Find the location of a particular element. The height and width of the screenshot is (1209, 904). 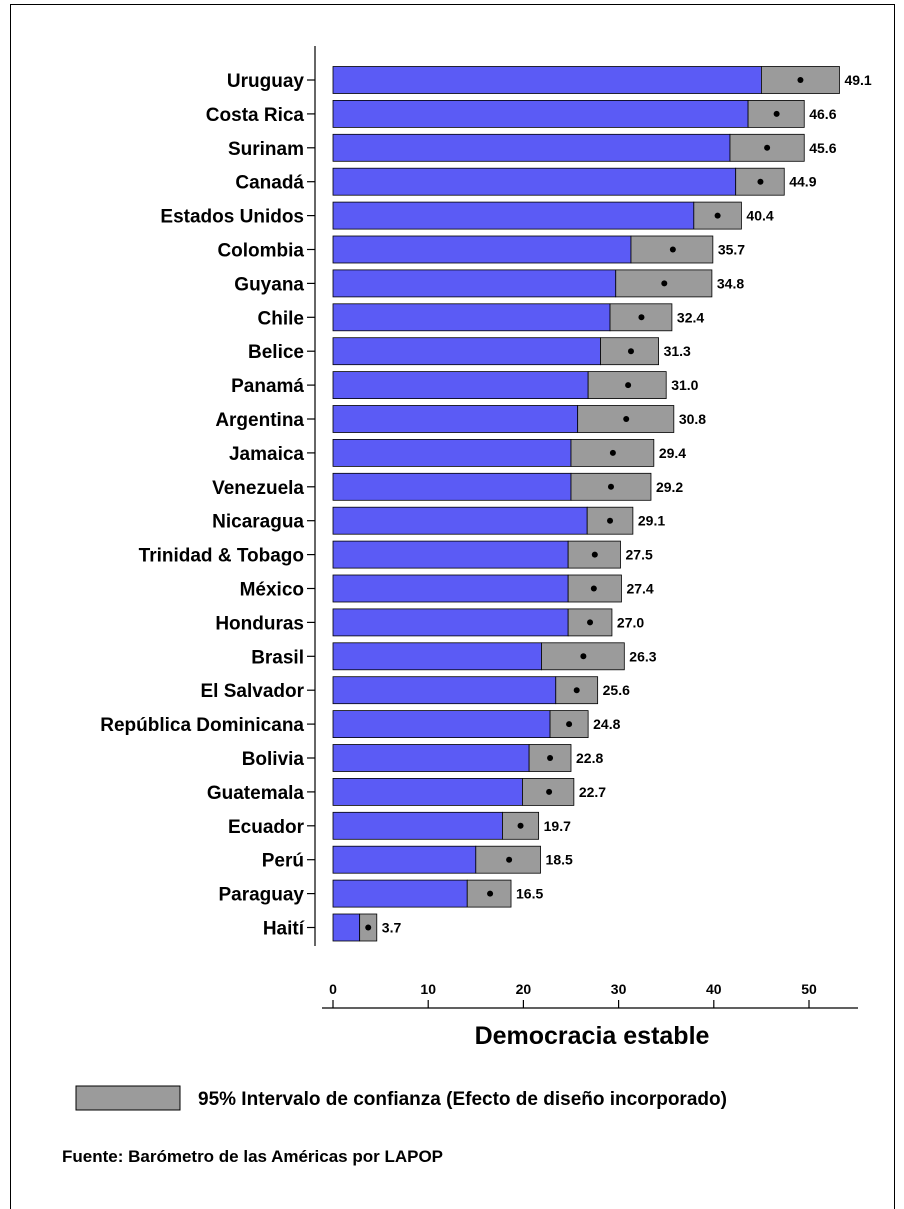

bar-group: Costa Rica 46.6 is located at coordinates (521, 114).